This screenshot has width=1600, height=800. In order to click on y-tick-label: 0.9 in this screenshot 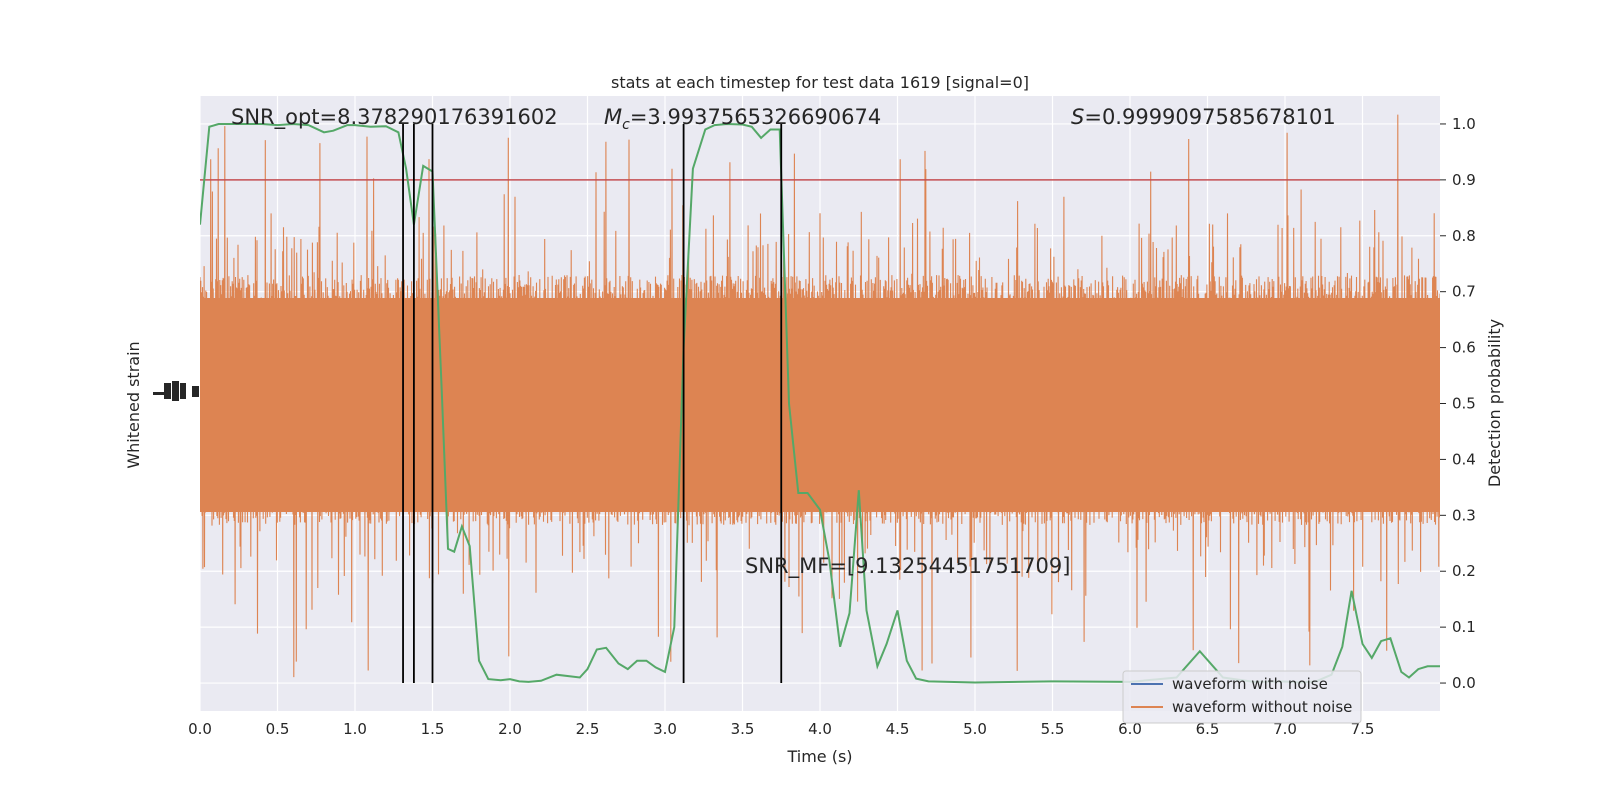, I will do `click(1464, 180)`.